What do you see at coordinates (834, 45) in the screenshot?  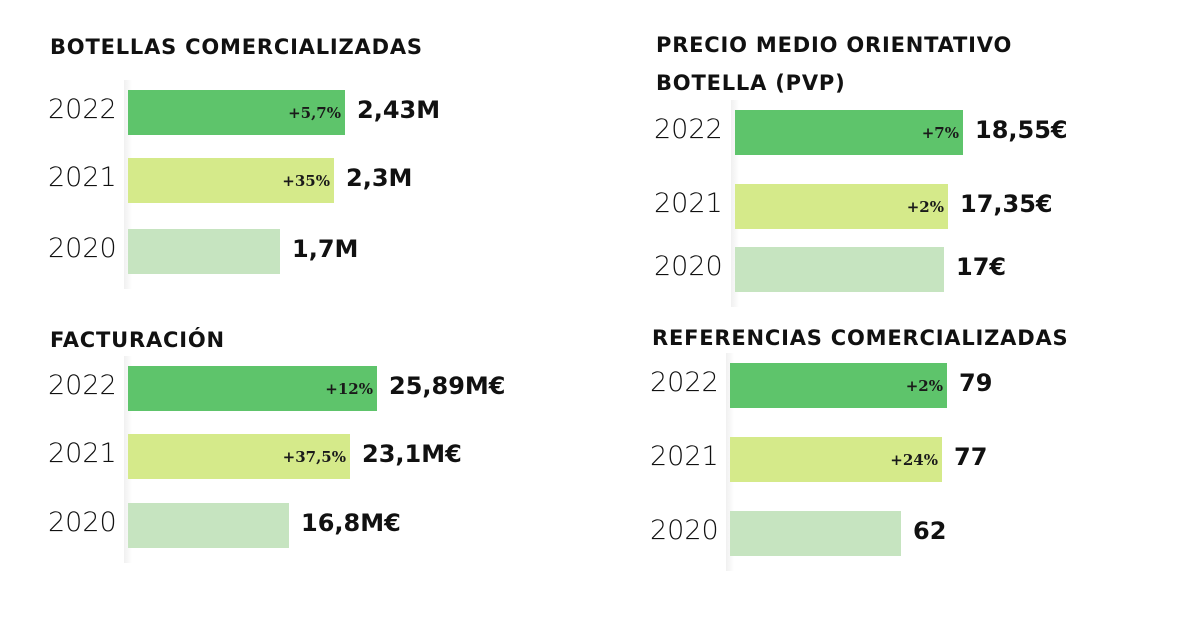 I see `chart-title: PRECIO MEDIO ORIENTATIVO` at bounding box center [834, 45].